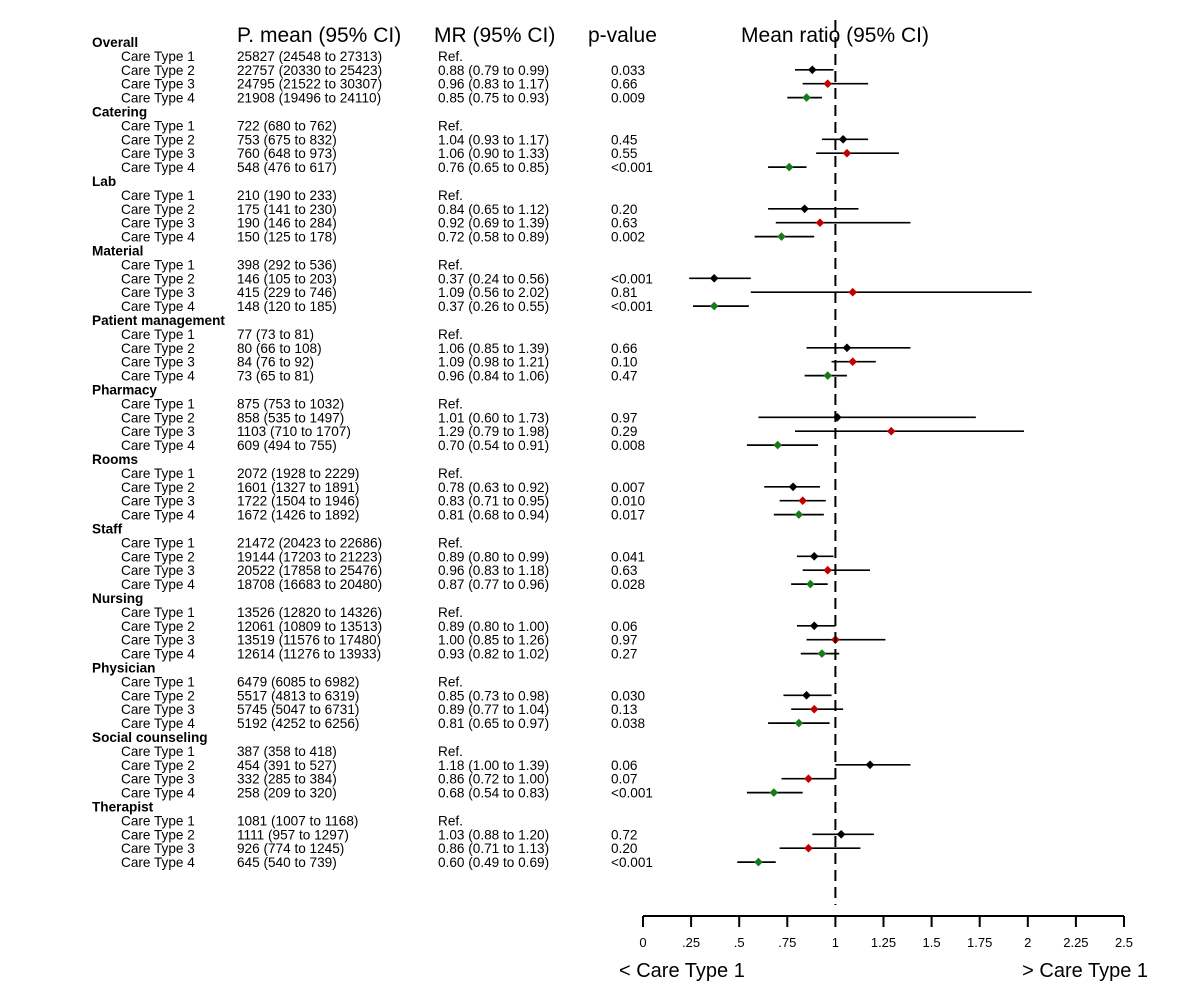 The height and width of the screenshot is (1002, 1200). What do you see at coordinates (628, 70) in the screenshot?
I see `pvalue-cell: 0.033` at bounding box center [628, 70].